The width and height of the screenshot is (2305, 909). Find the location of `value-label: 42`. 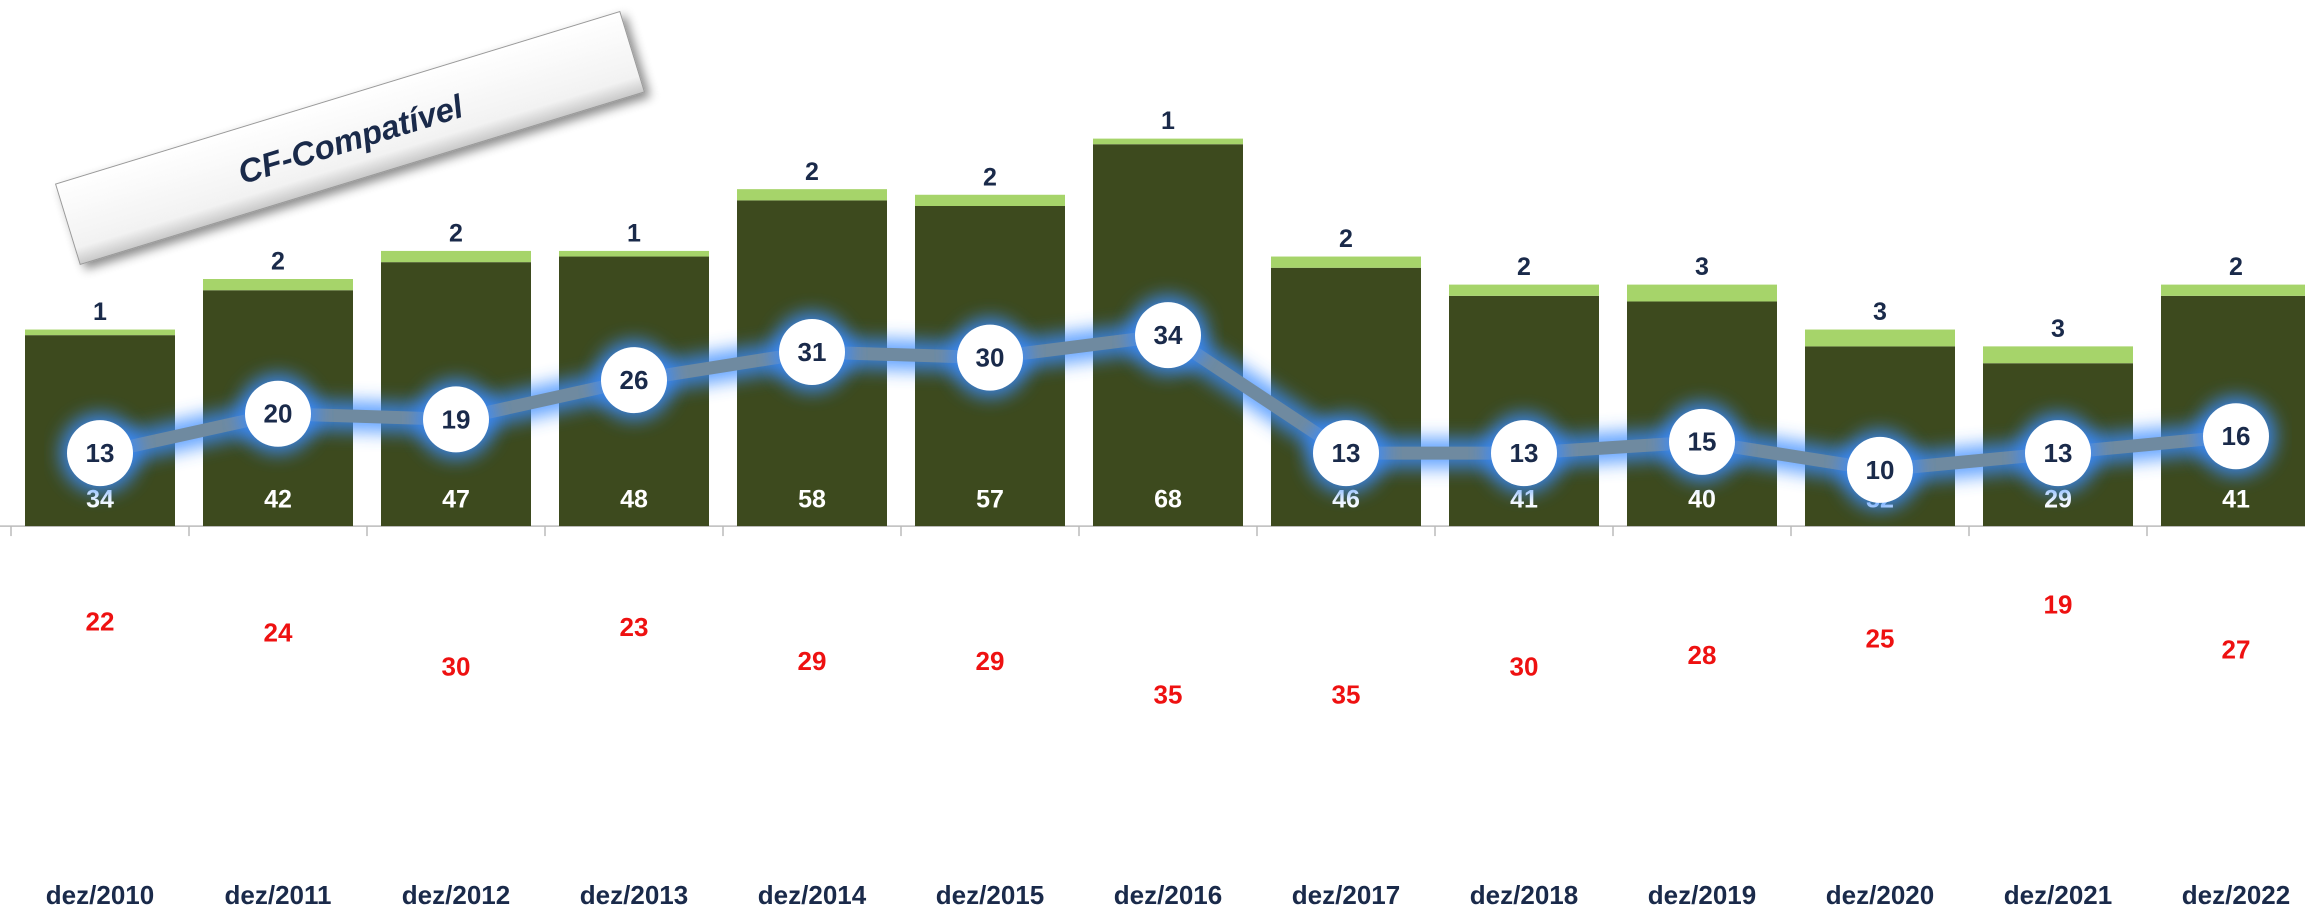

value-label: 42 is located at coordinates (278, 500).